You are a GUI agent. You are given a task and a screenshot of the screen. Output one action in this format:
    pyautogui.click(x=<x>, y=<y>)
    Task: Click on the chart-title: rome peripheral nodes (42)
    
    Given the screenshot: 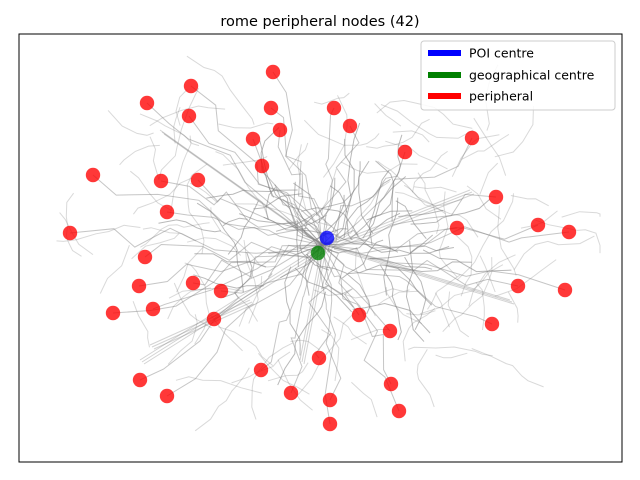 What is the action you would take?
    pyautogui.click(x=319, y=22)
    